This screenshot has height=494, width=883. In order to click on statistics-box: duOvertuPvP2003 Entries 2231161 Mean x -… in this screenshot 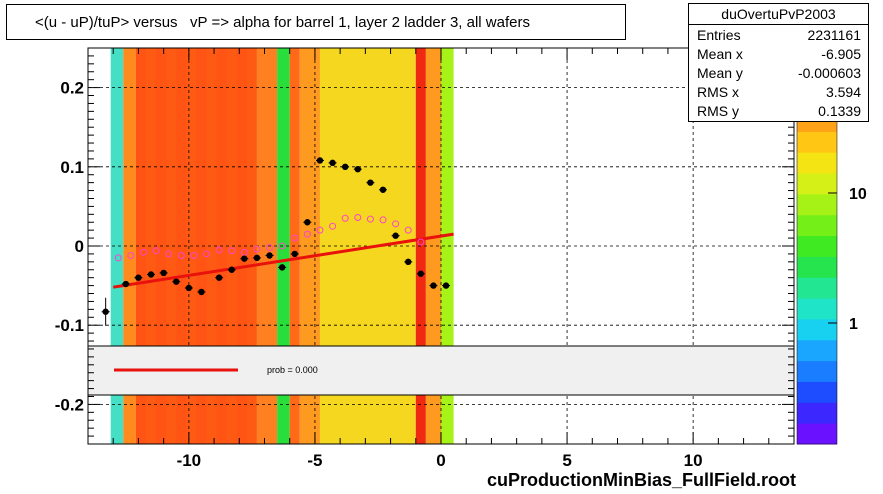, I will do `click(778, 62)`.